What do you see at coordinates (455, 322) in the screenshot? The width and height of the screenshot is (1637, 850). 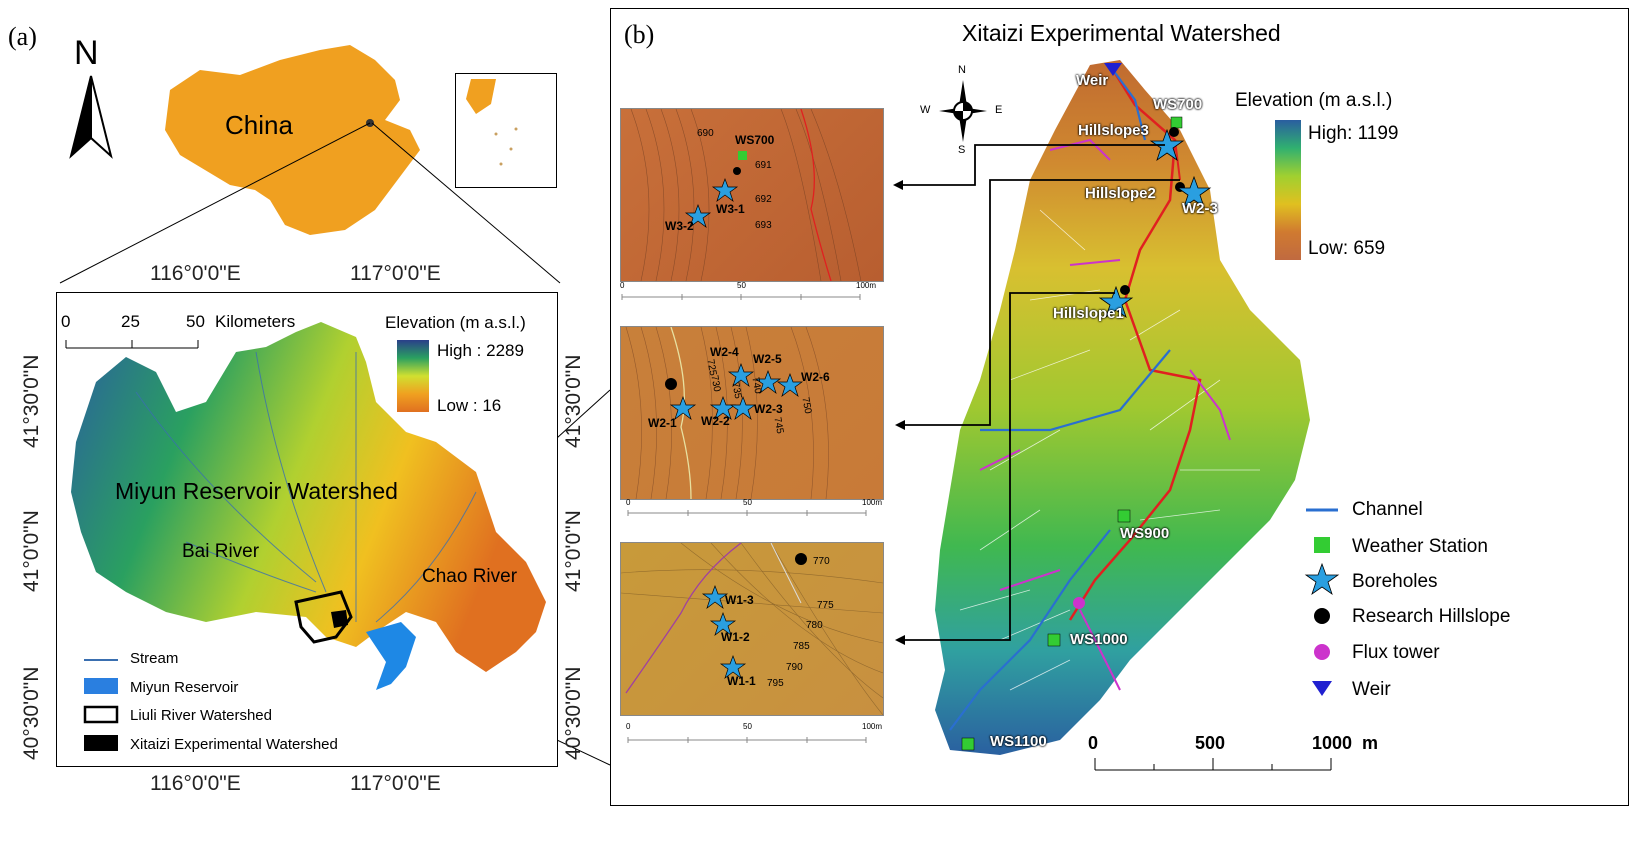 I see `elev-a-title: Elevation (m a.s.l.)` at bounding box center [455, 322].